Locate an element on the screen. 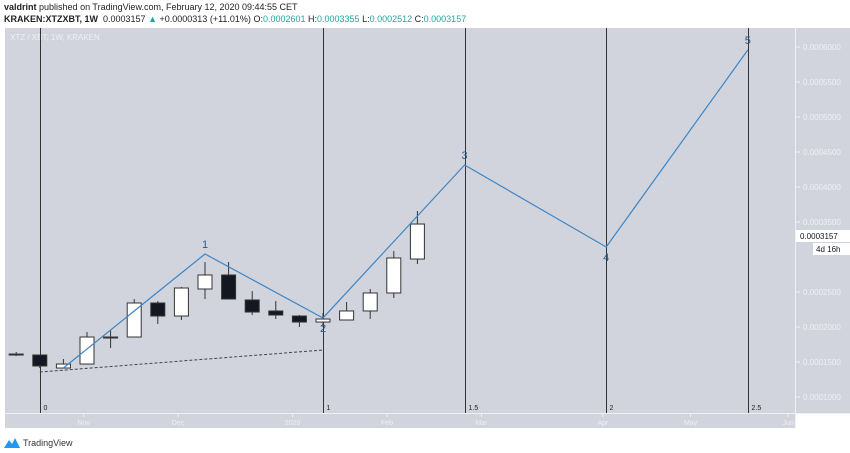  wave-label: 3 is located at coordinates (465, 156).